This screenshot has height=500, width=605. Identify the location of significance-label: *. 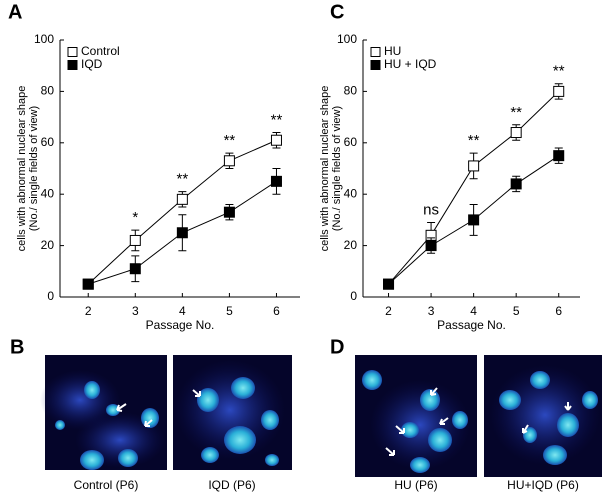
(135, 217).